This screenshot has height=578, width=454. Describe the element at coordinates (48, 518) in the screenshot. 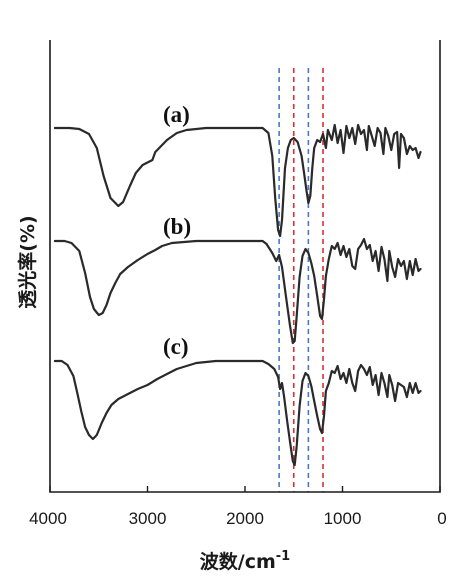

I see `x-tick-label-4000: 4000` at that location.